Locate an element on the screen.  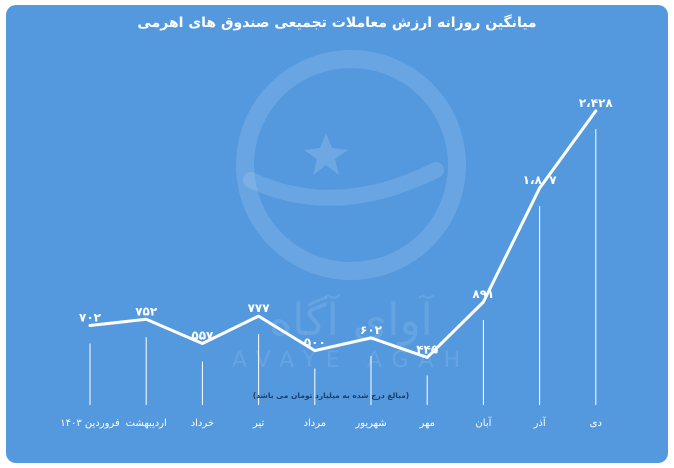
x-tick-label: فروردین ۱۴۰۳ is located at coordinates (90, 423).